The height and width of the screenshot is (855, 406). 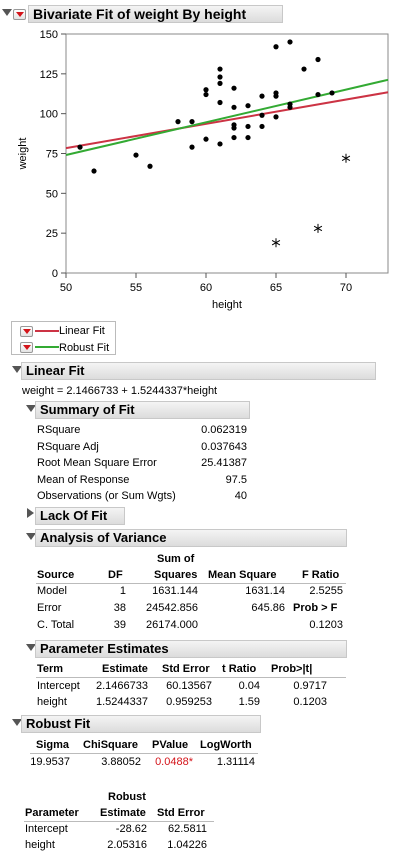 I want to click on summary-value: 97.5, so click(x=236, y=479).